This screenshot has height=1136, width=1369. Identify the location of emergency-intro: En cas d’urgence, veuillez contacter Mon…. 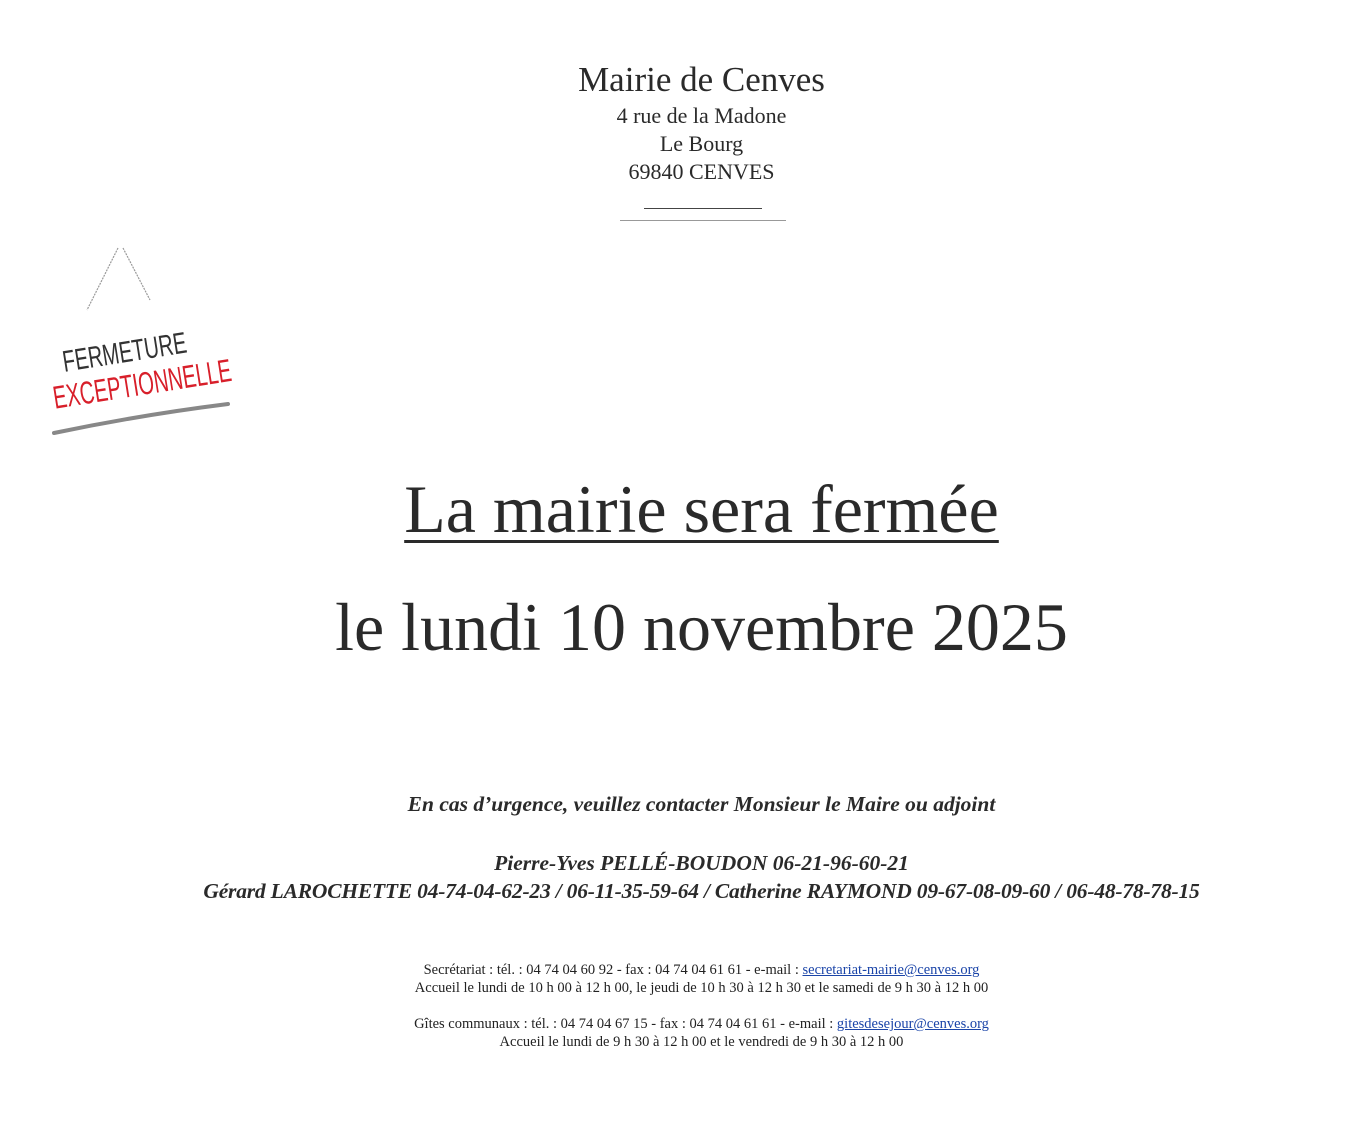
(701, 804).